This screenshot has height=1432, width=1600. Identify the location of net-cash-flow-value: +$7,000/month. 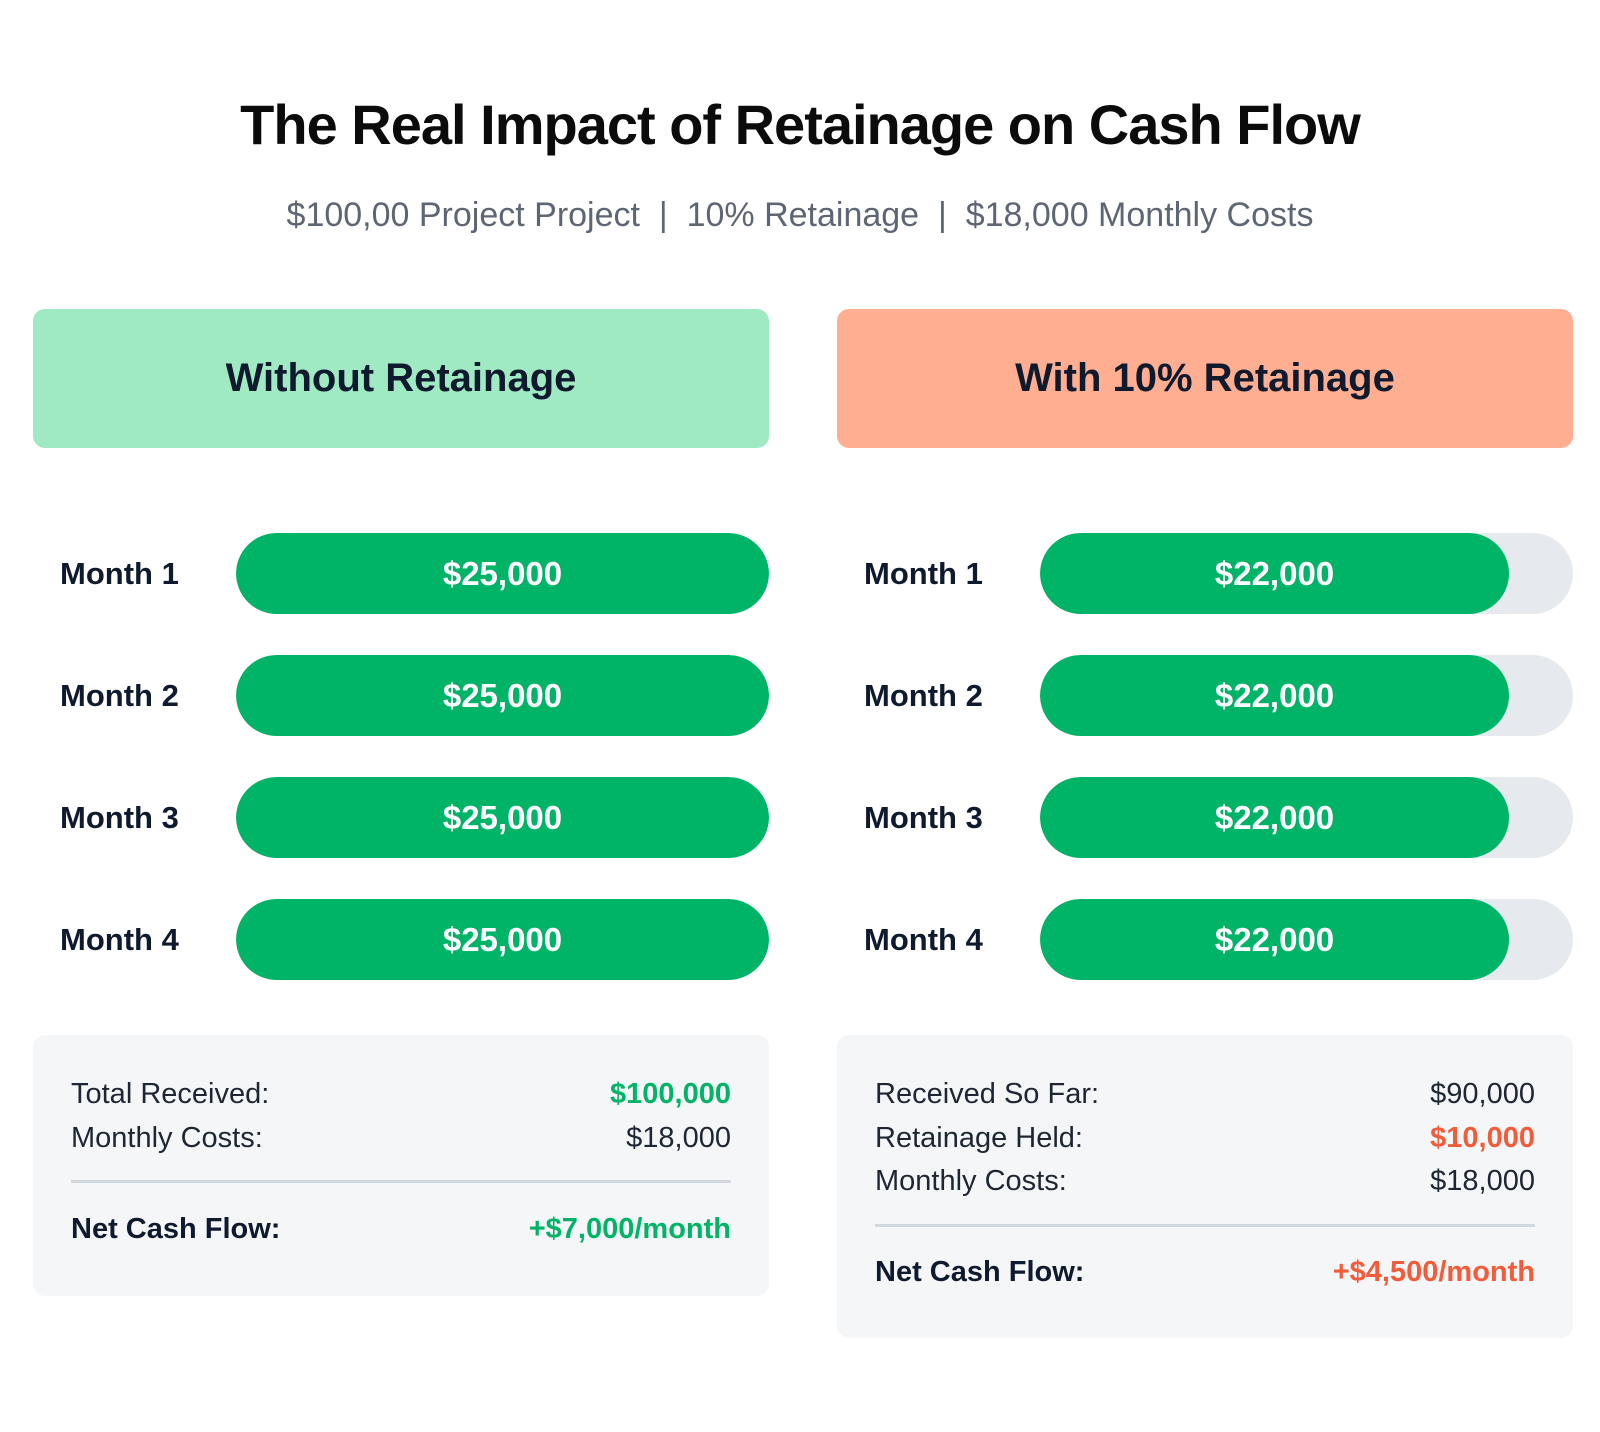
(629, 1228).